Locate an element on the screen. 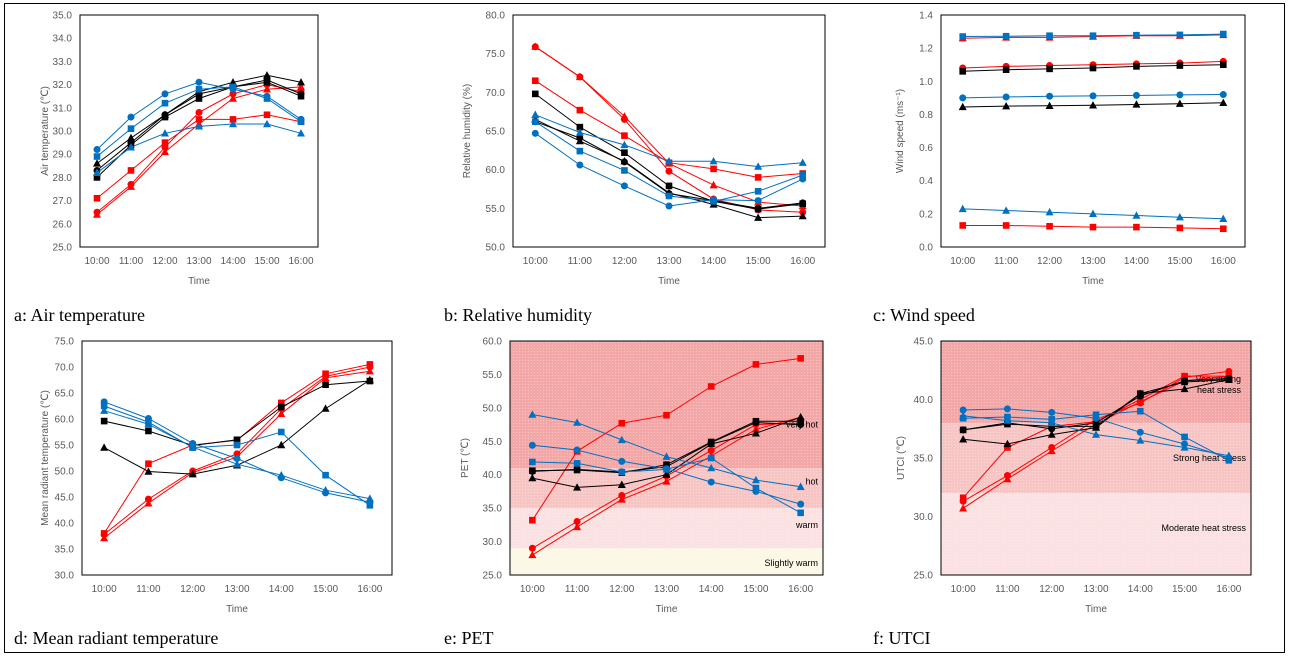  y-tick-label: 29.0 is located at coordinates (63, 155).